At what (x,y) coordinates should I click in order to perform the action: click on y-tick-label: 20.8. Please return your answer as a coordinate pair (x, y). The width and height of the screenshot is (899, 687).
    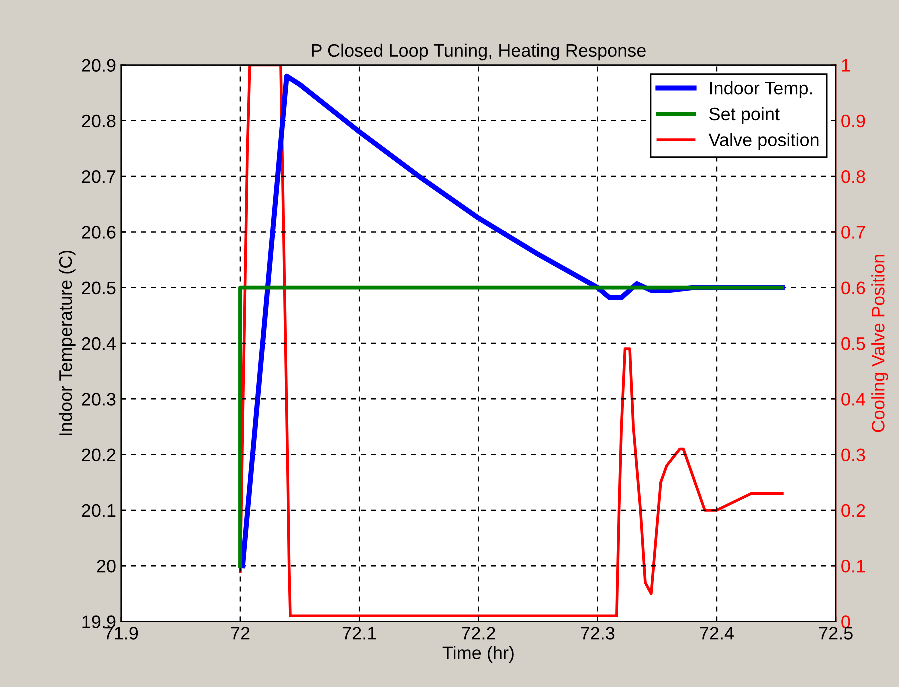
    Looking at the image, I should click on (99, 121).